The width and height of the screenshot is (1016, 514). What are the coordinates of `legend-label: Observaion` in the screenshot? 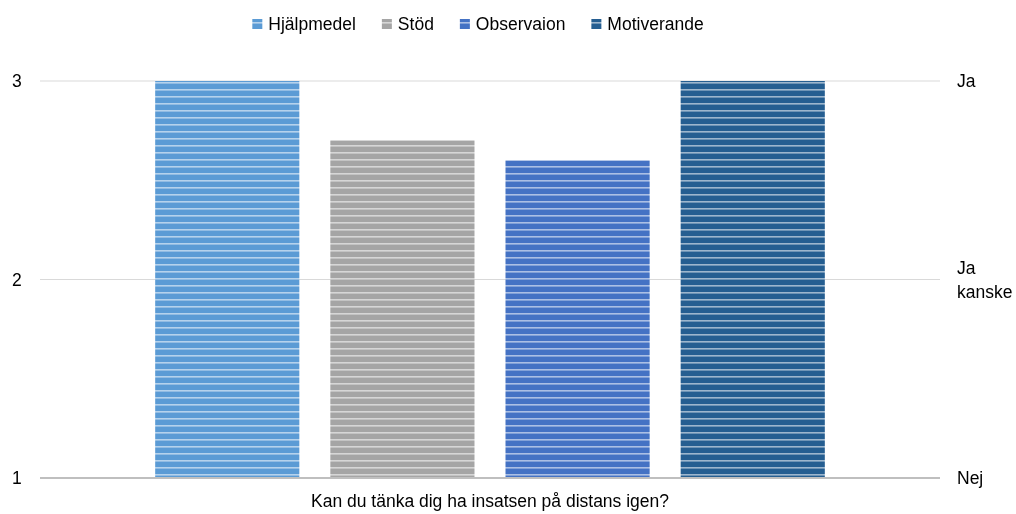 It's located at (520, 24).